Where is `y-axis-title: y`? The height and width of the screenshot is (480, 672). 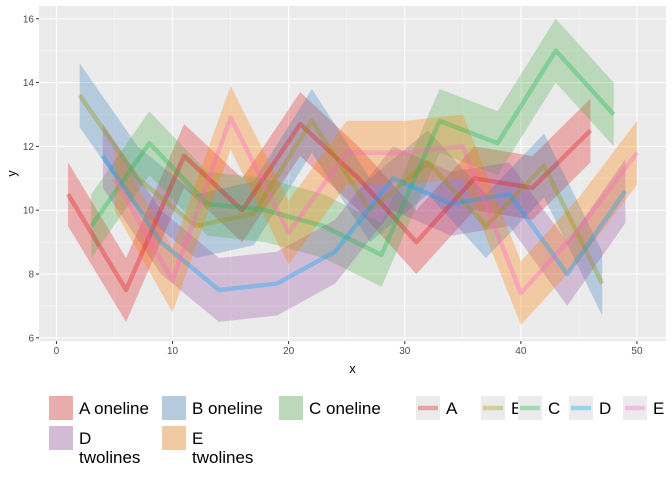
y-axis-title: y is located at coordinates (12, 173).